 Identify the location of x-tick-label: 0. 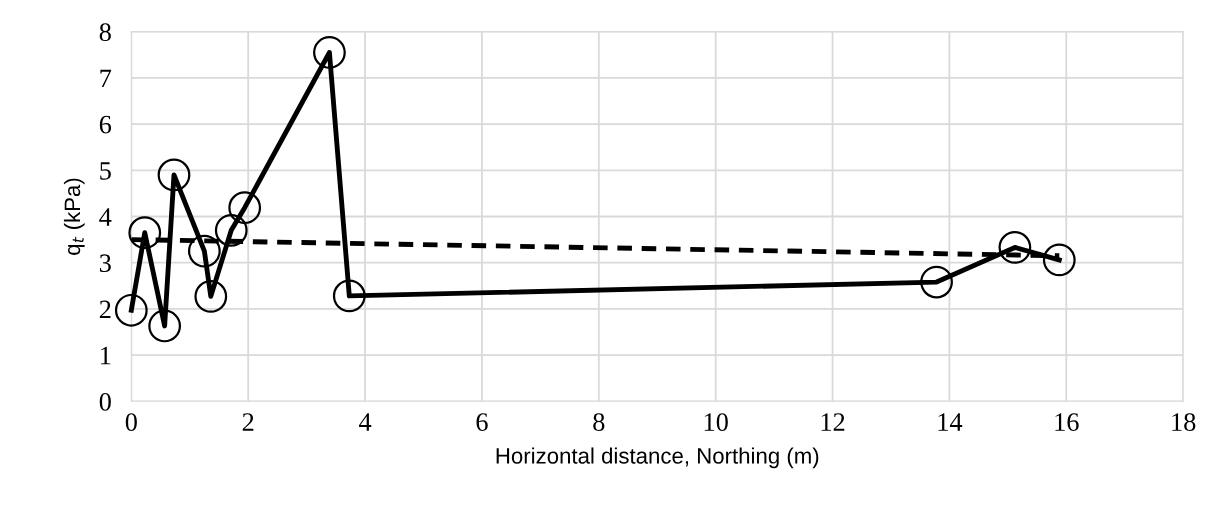
(131, 422).